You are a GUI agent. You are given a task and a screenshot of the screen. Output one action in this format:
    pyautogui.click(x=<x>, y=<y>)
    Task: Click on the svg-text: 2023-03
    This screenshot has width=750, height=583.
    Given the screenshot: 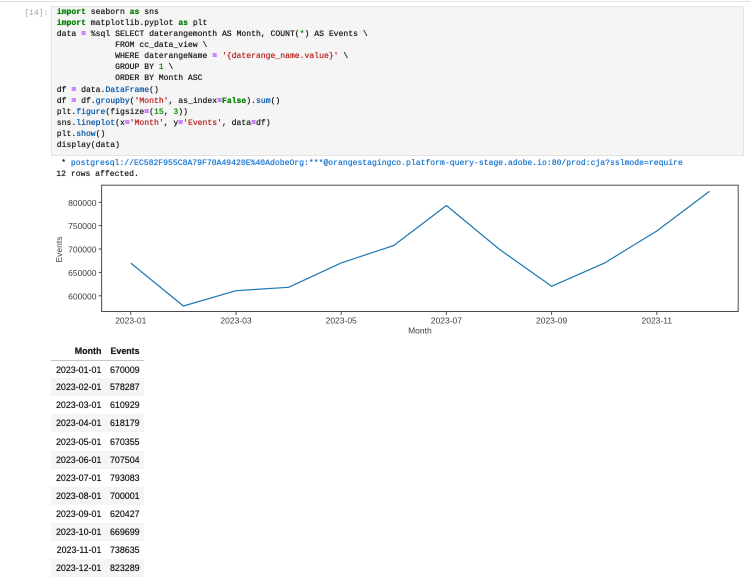 What is the action you would take?
    pyautogui.click(x=235, y=320)
    